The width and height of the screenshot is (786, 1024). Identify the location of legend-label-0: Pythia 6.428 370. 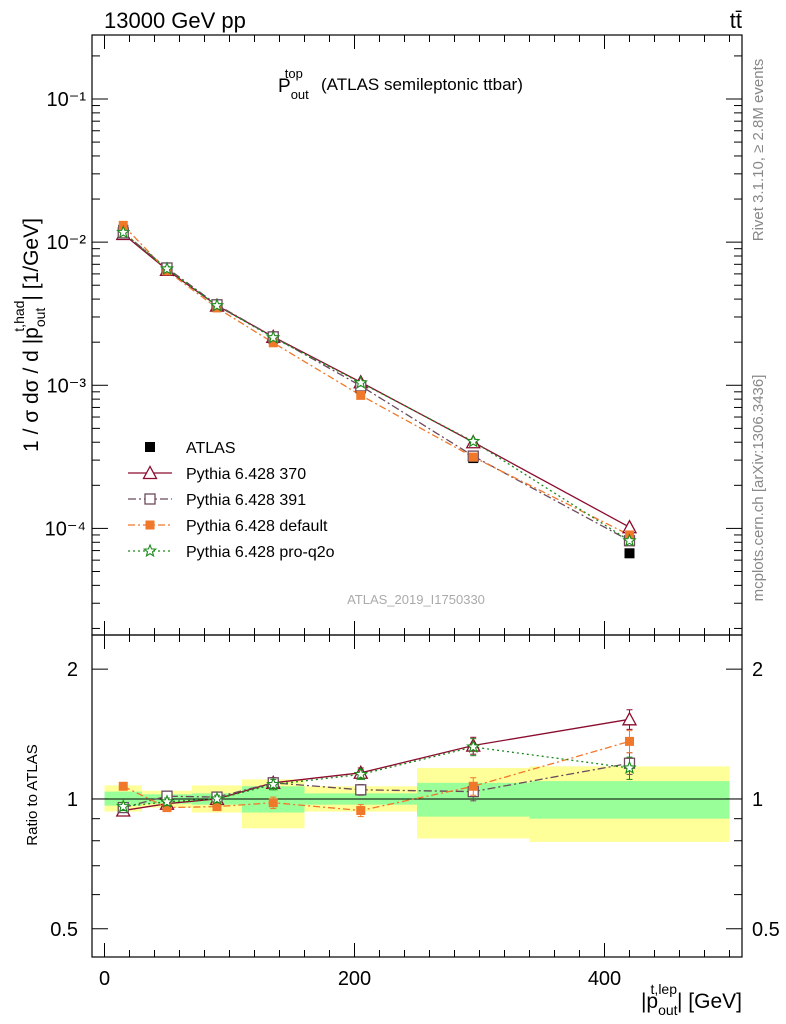
(246, 474).